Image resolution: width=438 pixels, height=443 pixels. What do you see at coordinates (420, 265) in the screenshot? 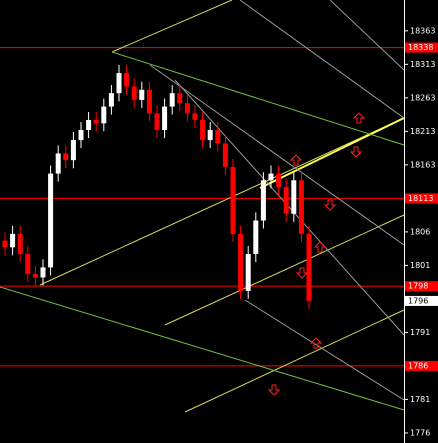
I see `y-tick-label: 1801` at bounding box center [420, 265].